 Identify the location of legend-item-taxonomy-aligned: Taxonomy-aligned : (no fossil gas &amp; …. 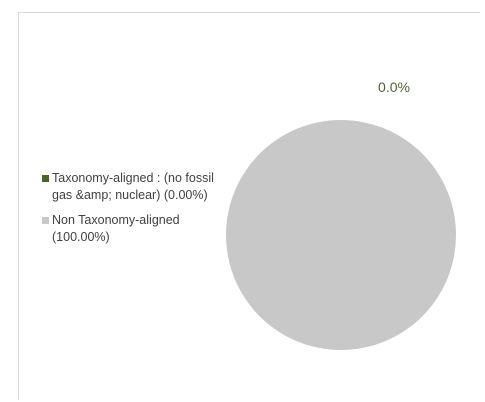
(129, 187).